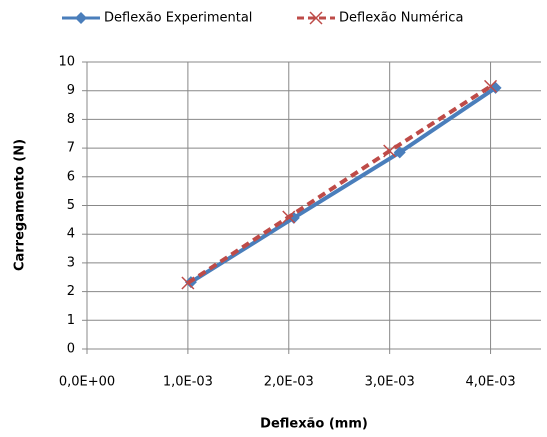  Describe the element at coordinates (188, 382) in the screenshot. I see `x-tick-label: 1,0E-03` at that location.